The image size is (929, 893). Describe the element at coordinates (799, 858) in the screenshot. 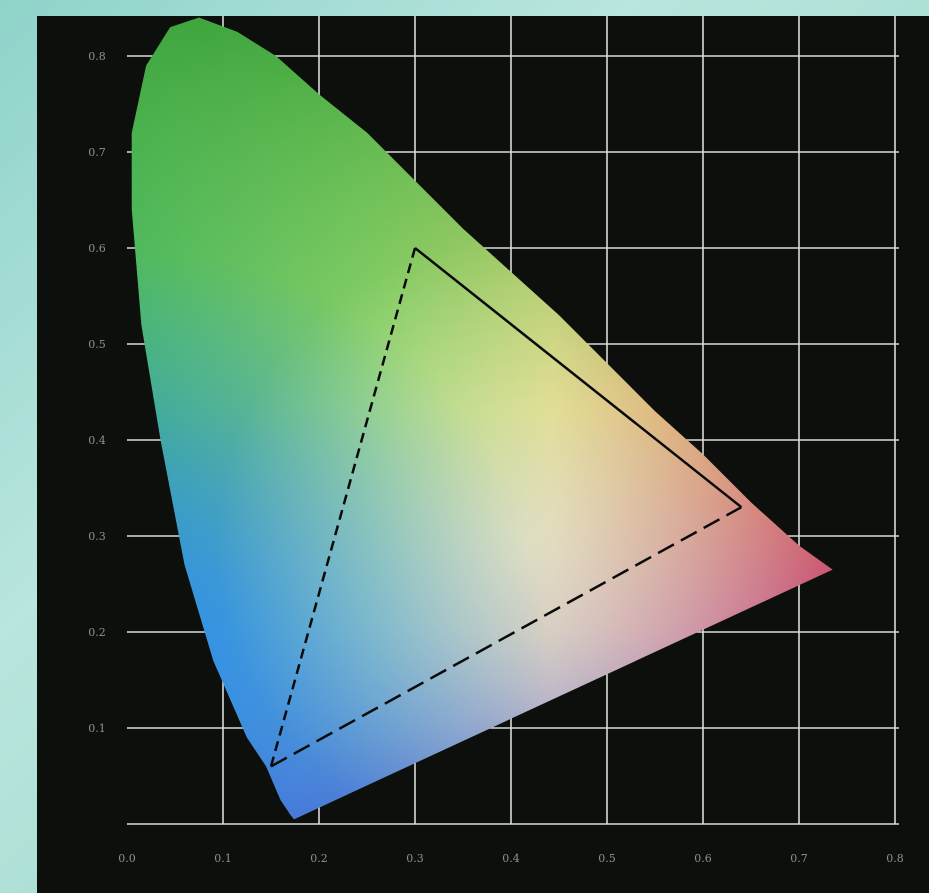

I see `x-tick-label-7: 0.7` at that location.